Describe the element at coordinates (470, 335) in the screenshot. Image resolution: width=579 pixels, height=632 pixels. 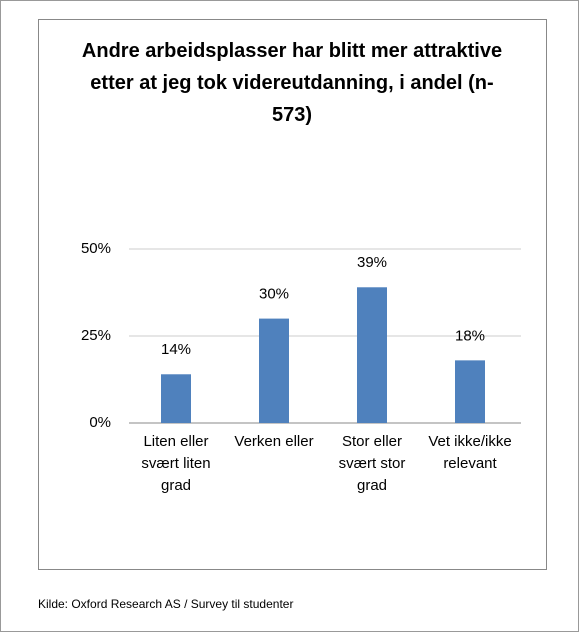
I see `data-label: 18%` at that location.